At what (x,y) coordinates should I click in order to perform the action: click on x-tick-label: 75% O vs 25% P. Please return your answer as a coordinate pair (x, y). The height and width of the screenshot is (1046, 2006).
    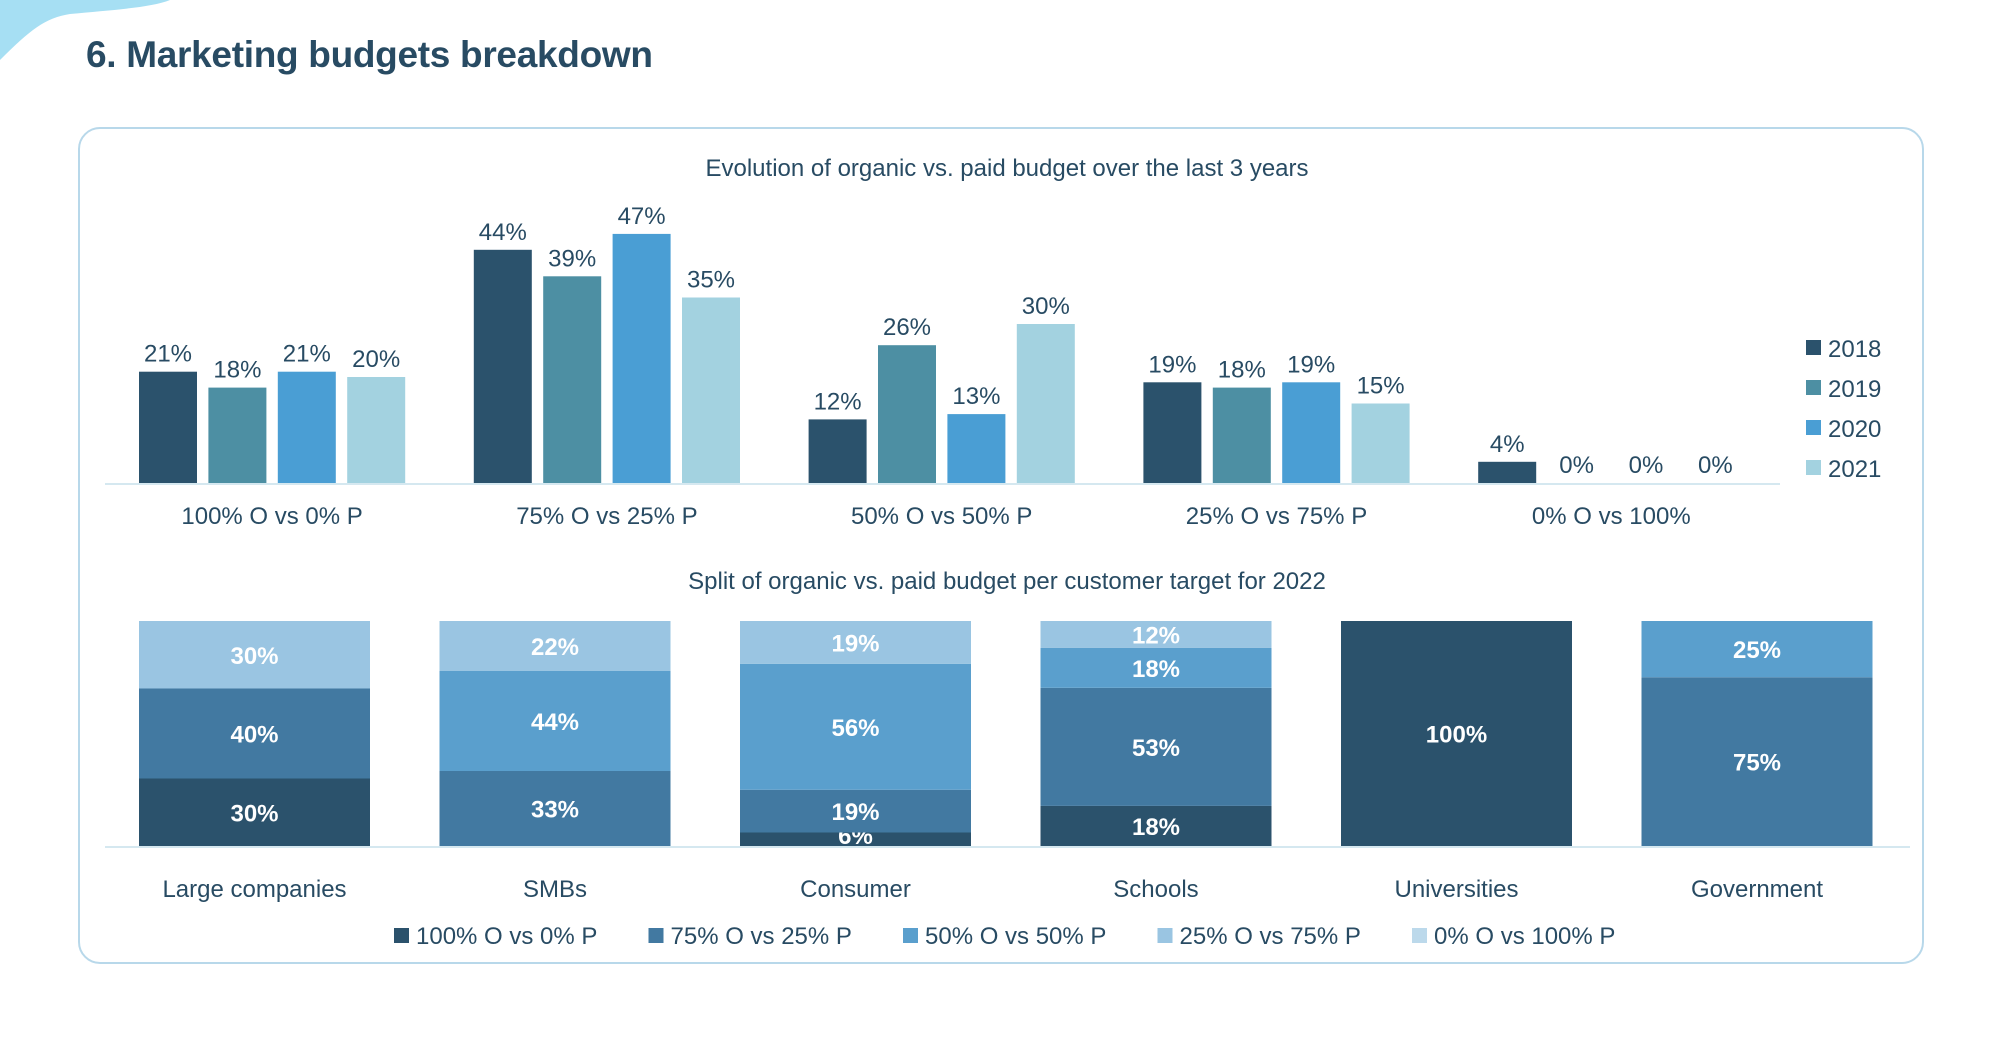
    Looking at the image, I should click on (606, 516).